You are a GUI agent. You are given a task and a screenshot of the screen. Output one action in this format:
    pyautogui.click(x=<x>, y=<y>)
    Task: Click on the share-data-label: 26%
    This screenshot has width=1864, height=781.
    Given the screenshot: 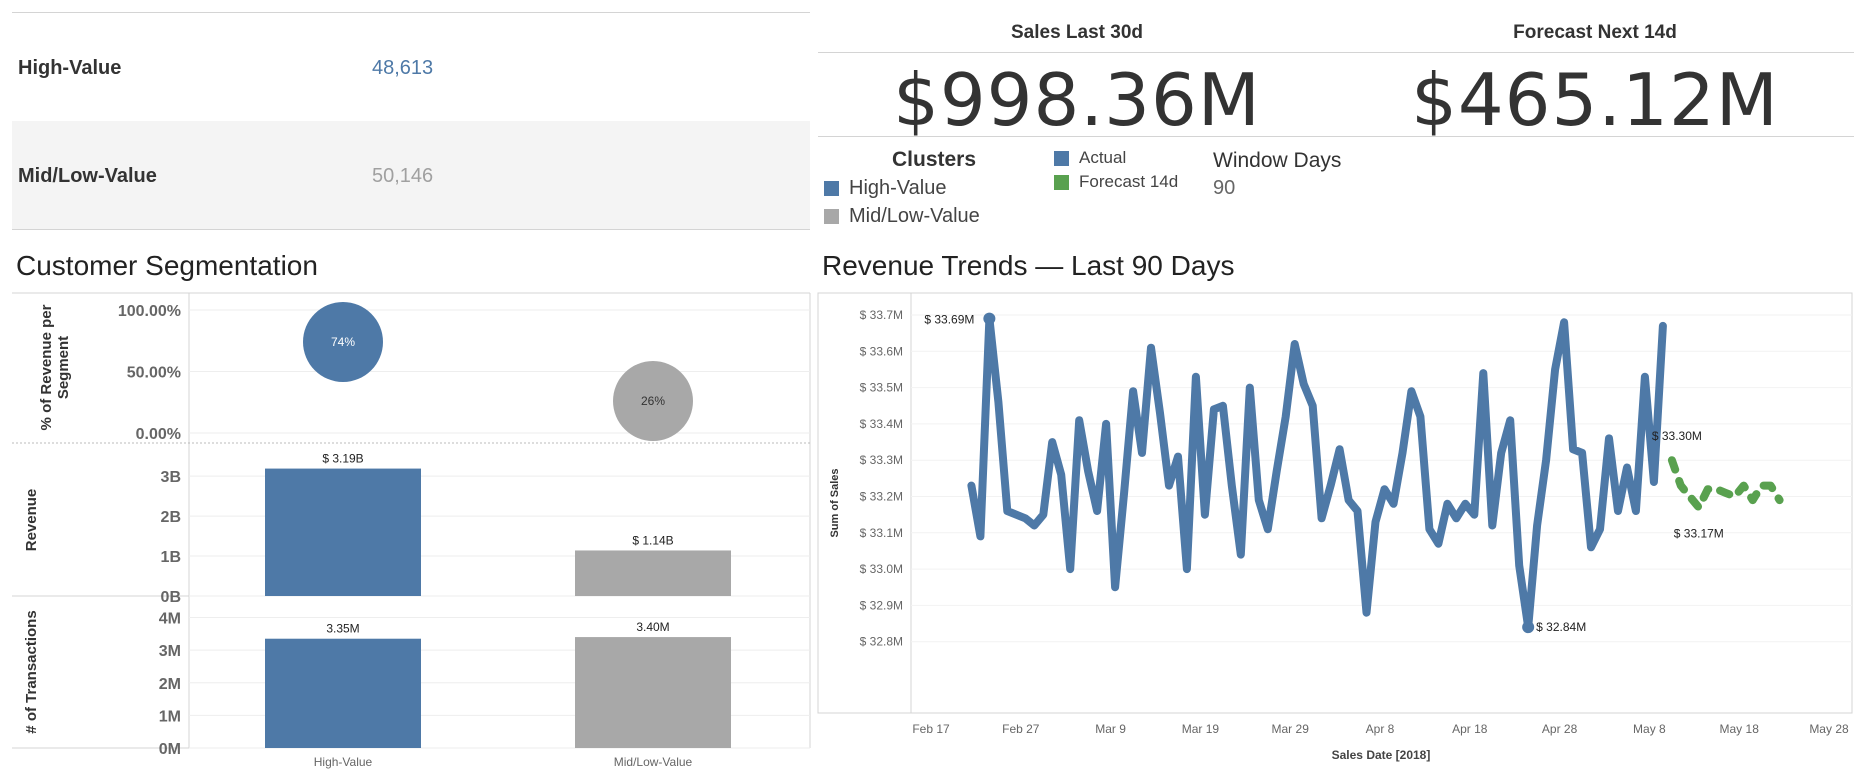 What is the action you would take?
    pyautogui.click(x=653, y=401)
    